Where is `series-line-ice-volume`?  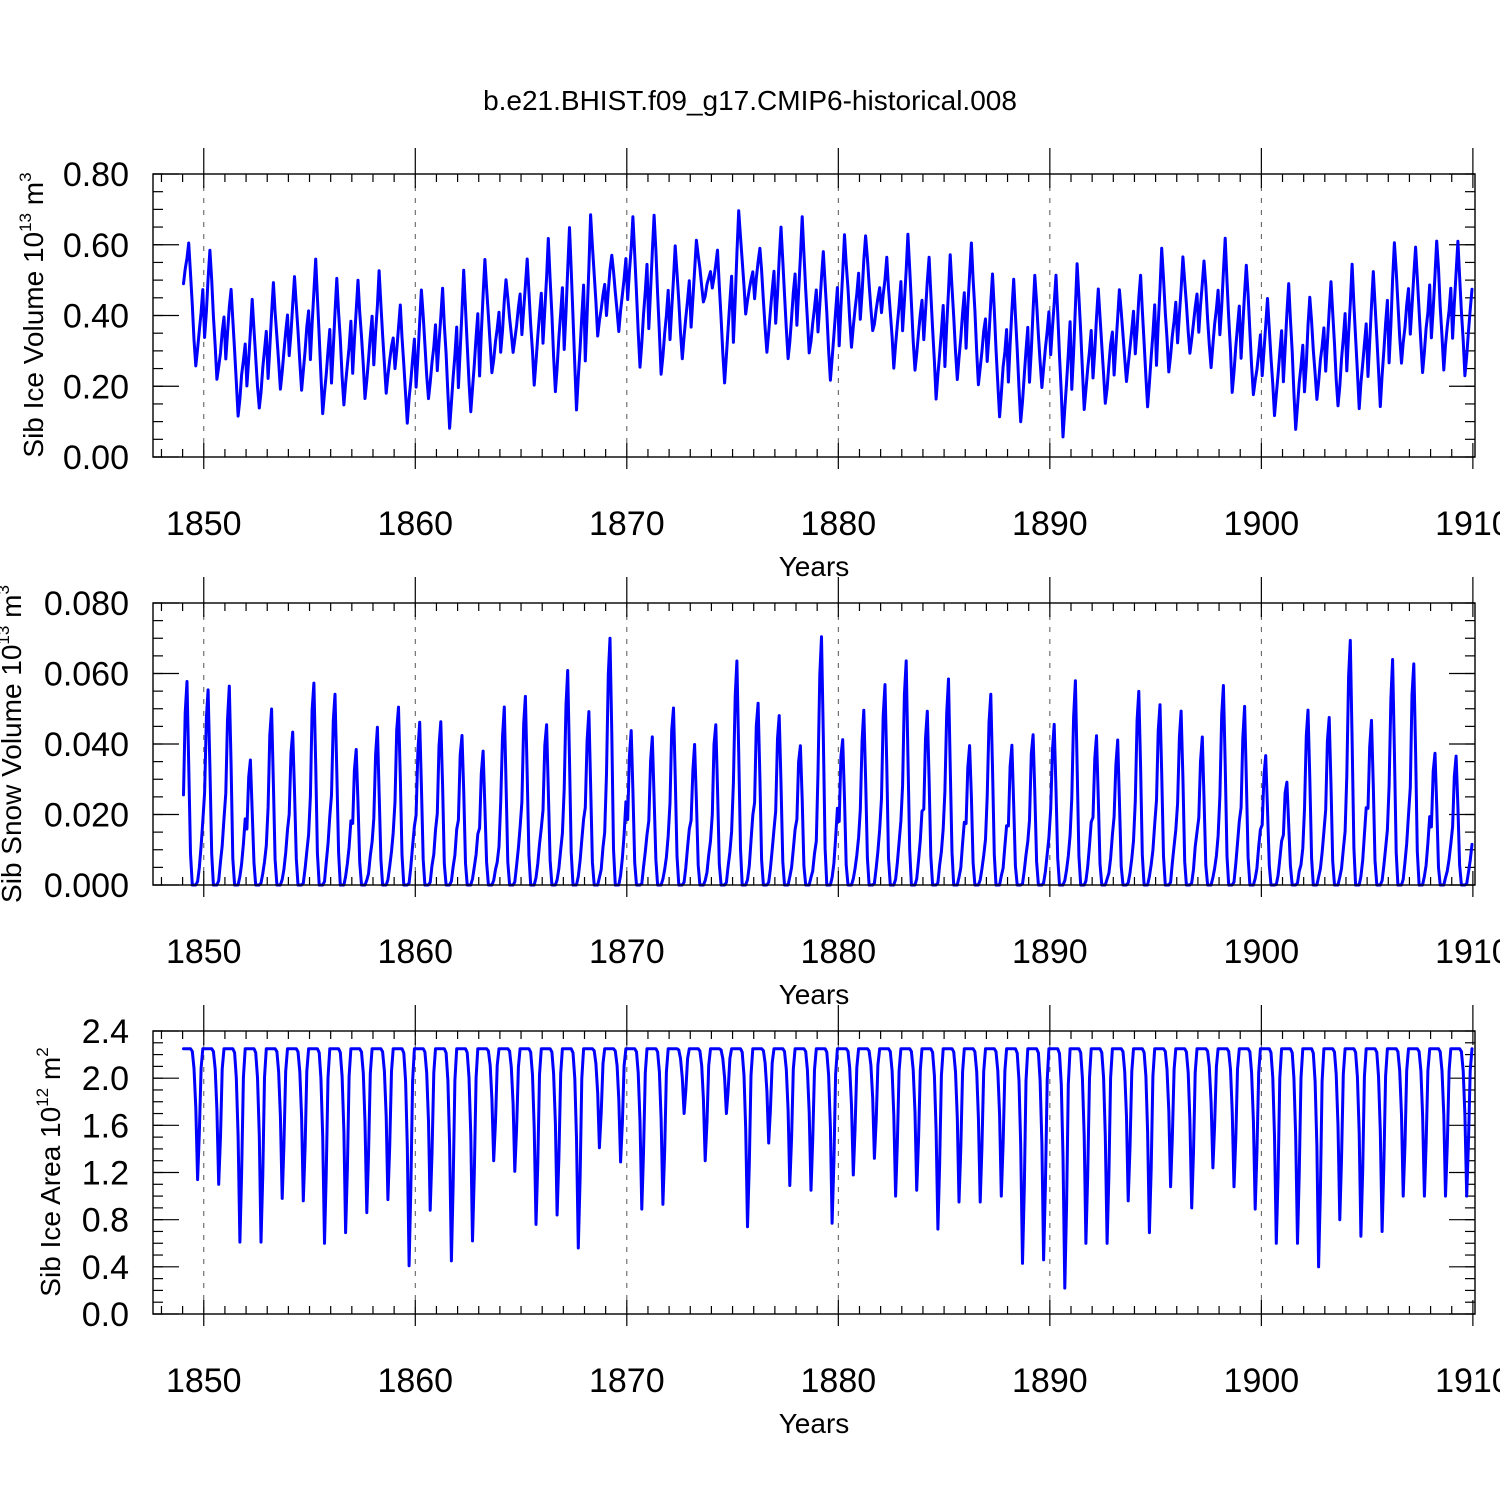
series-line-ice-volume is located at coordinates (828, 324).